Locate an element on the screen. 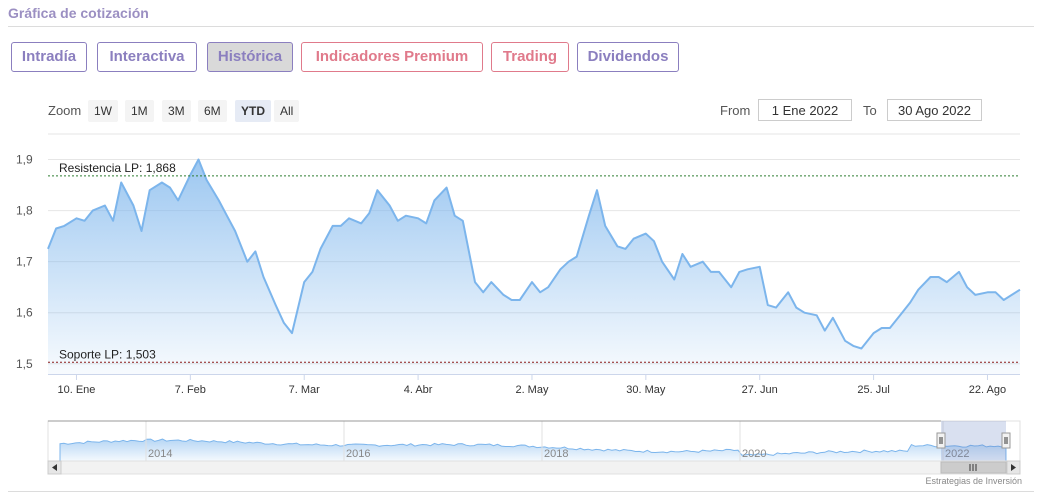  from-date-input: 1 Ene 2022 is located at coordinates (805, 110).